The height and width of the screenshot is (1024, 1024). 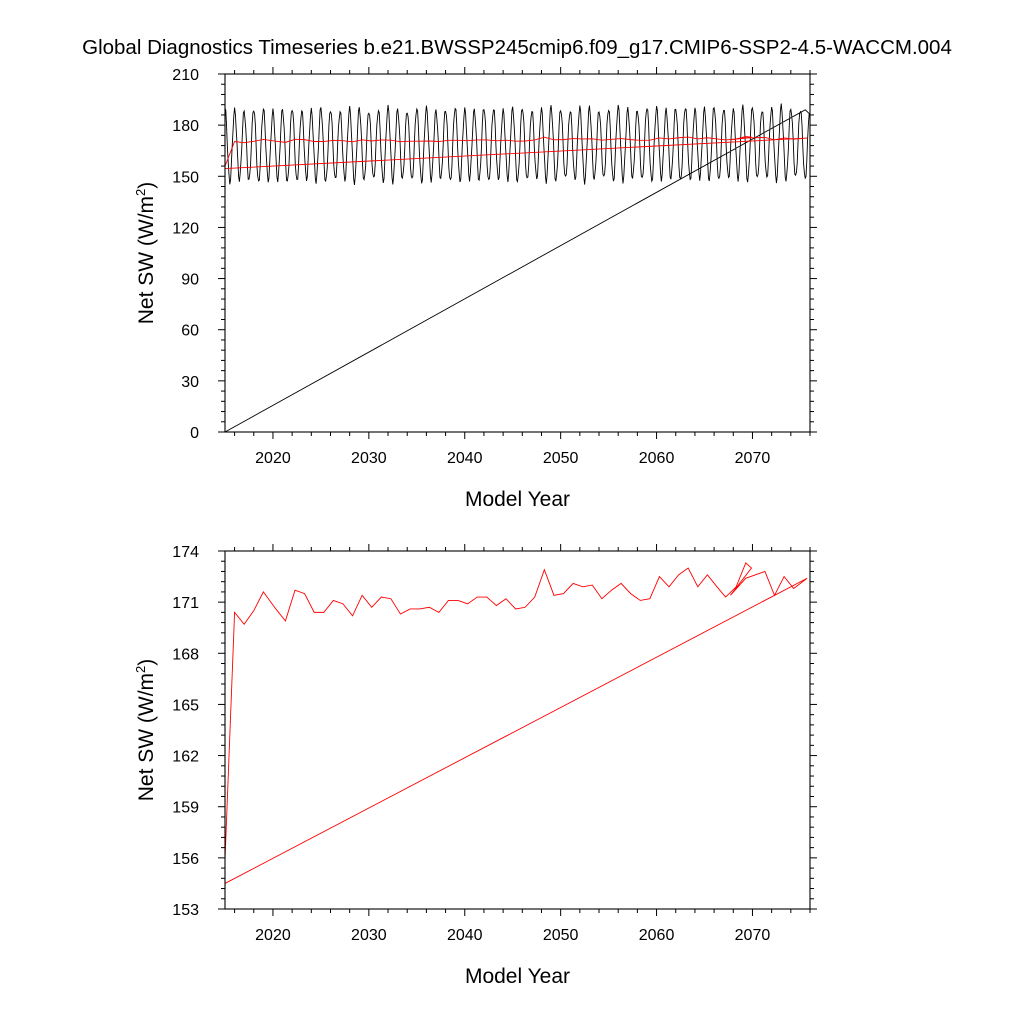 I want to click on y-tick-label: 156, so click(x=185, y=859).